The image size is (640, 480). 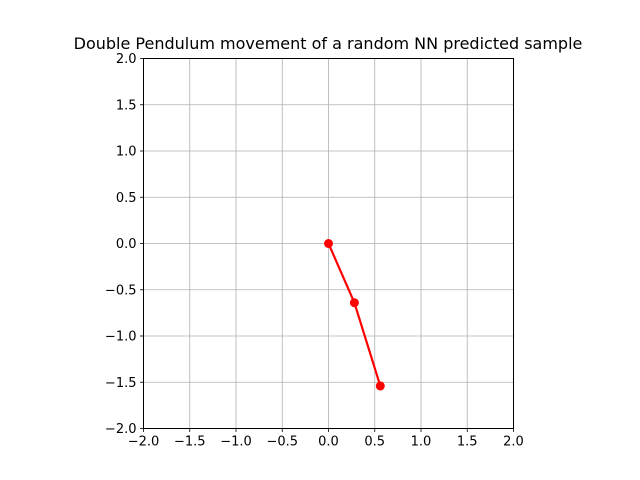 I want to click on x-tick-label: 0.0, so click(x=328, y=442).